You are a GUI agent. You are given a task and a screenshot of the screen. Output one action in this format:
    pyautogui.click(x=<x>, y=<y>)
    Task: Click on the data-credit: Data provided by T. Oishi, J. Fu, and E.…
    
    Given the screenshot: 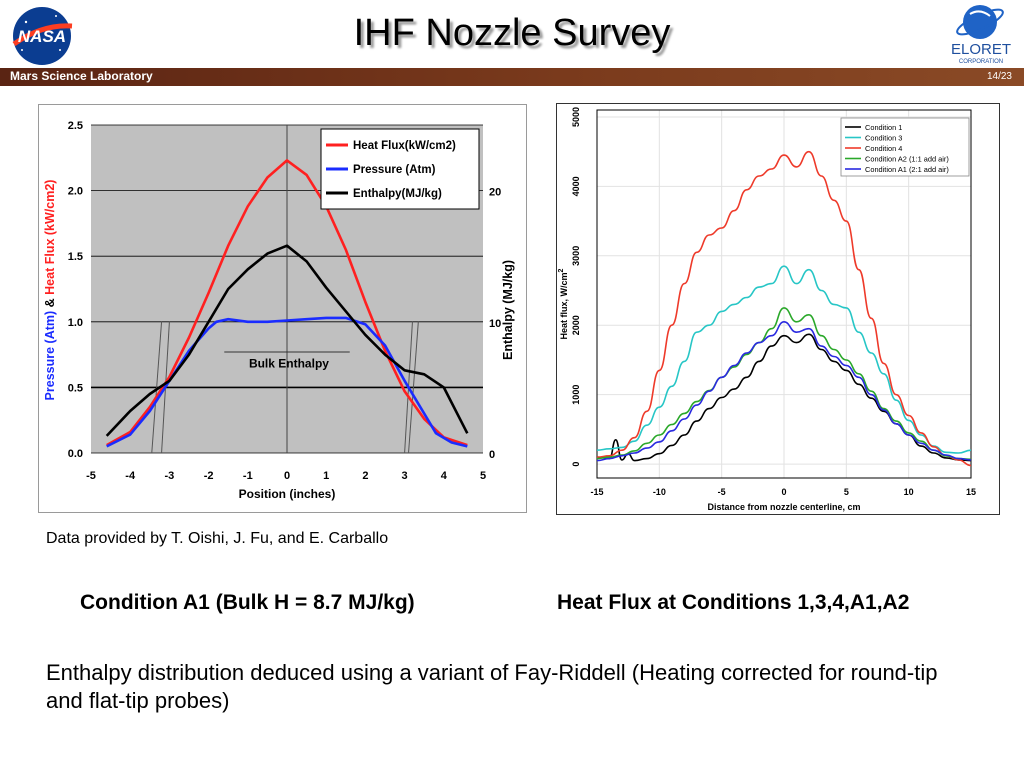 What is the action you would take?
    pyautogui.click(x=217, y=538)
    